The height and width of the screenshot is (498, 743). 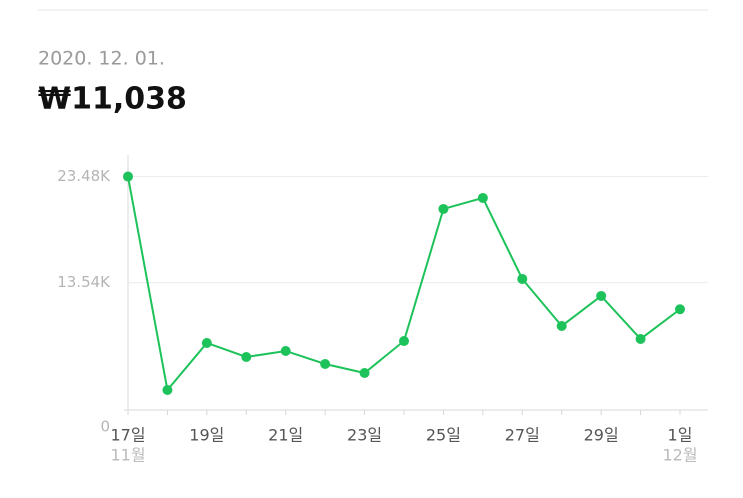 I want to click on x-tick-label: 27일, so click(x=522, y=435).